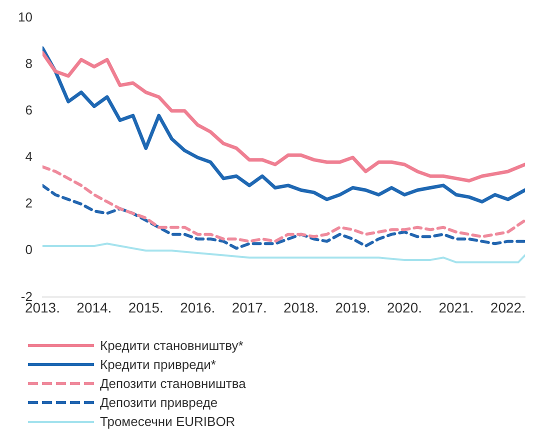 The width and height of the screenshot is (533, 436). What do you see at coordinates (146, 307) in the screenshot?
I see `x-tick-label: 2015.` at bounding box center [146, 307].